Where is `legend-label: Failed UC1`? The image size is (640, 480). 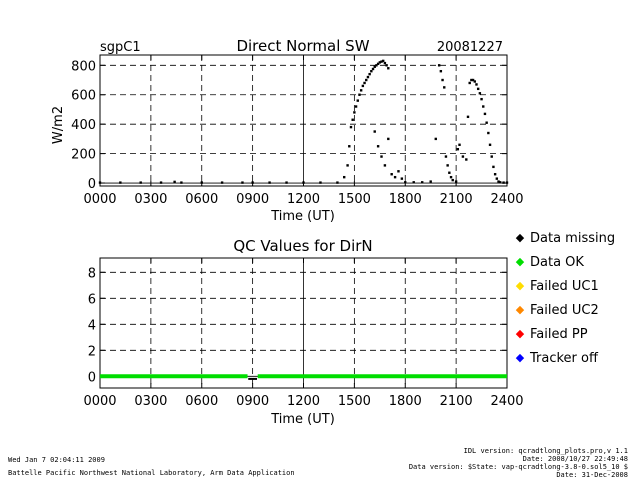
legend-label: Failed UC1 is located at coordinates (564, 286).